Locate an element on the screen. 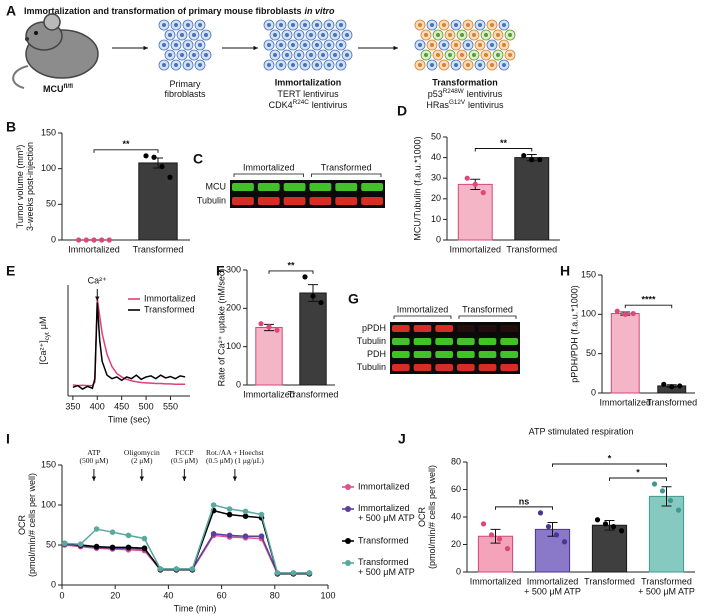 The width and height of the screenshot is (708, 616). legend-label: Immortalized is located at coordinates (384, 486).